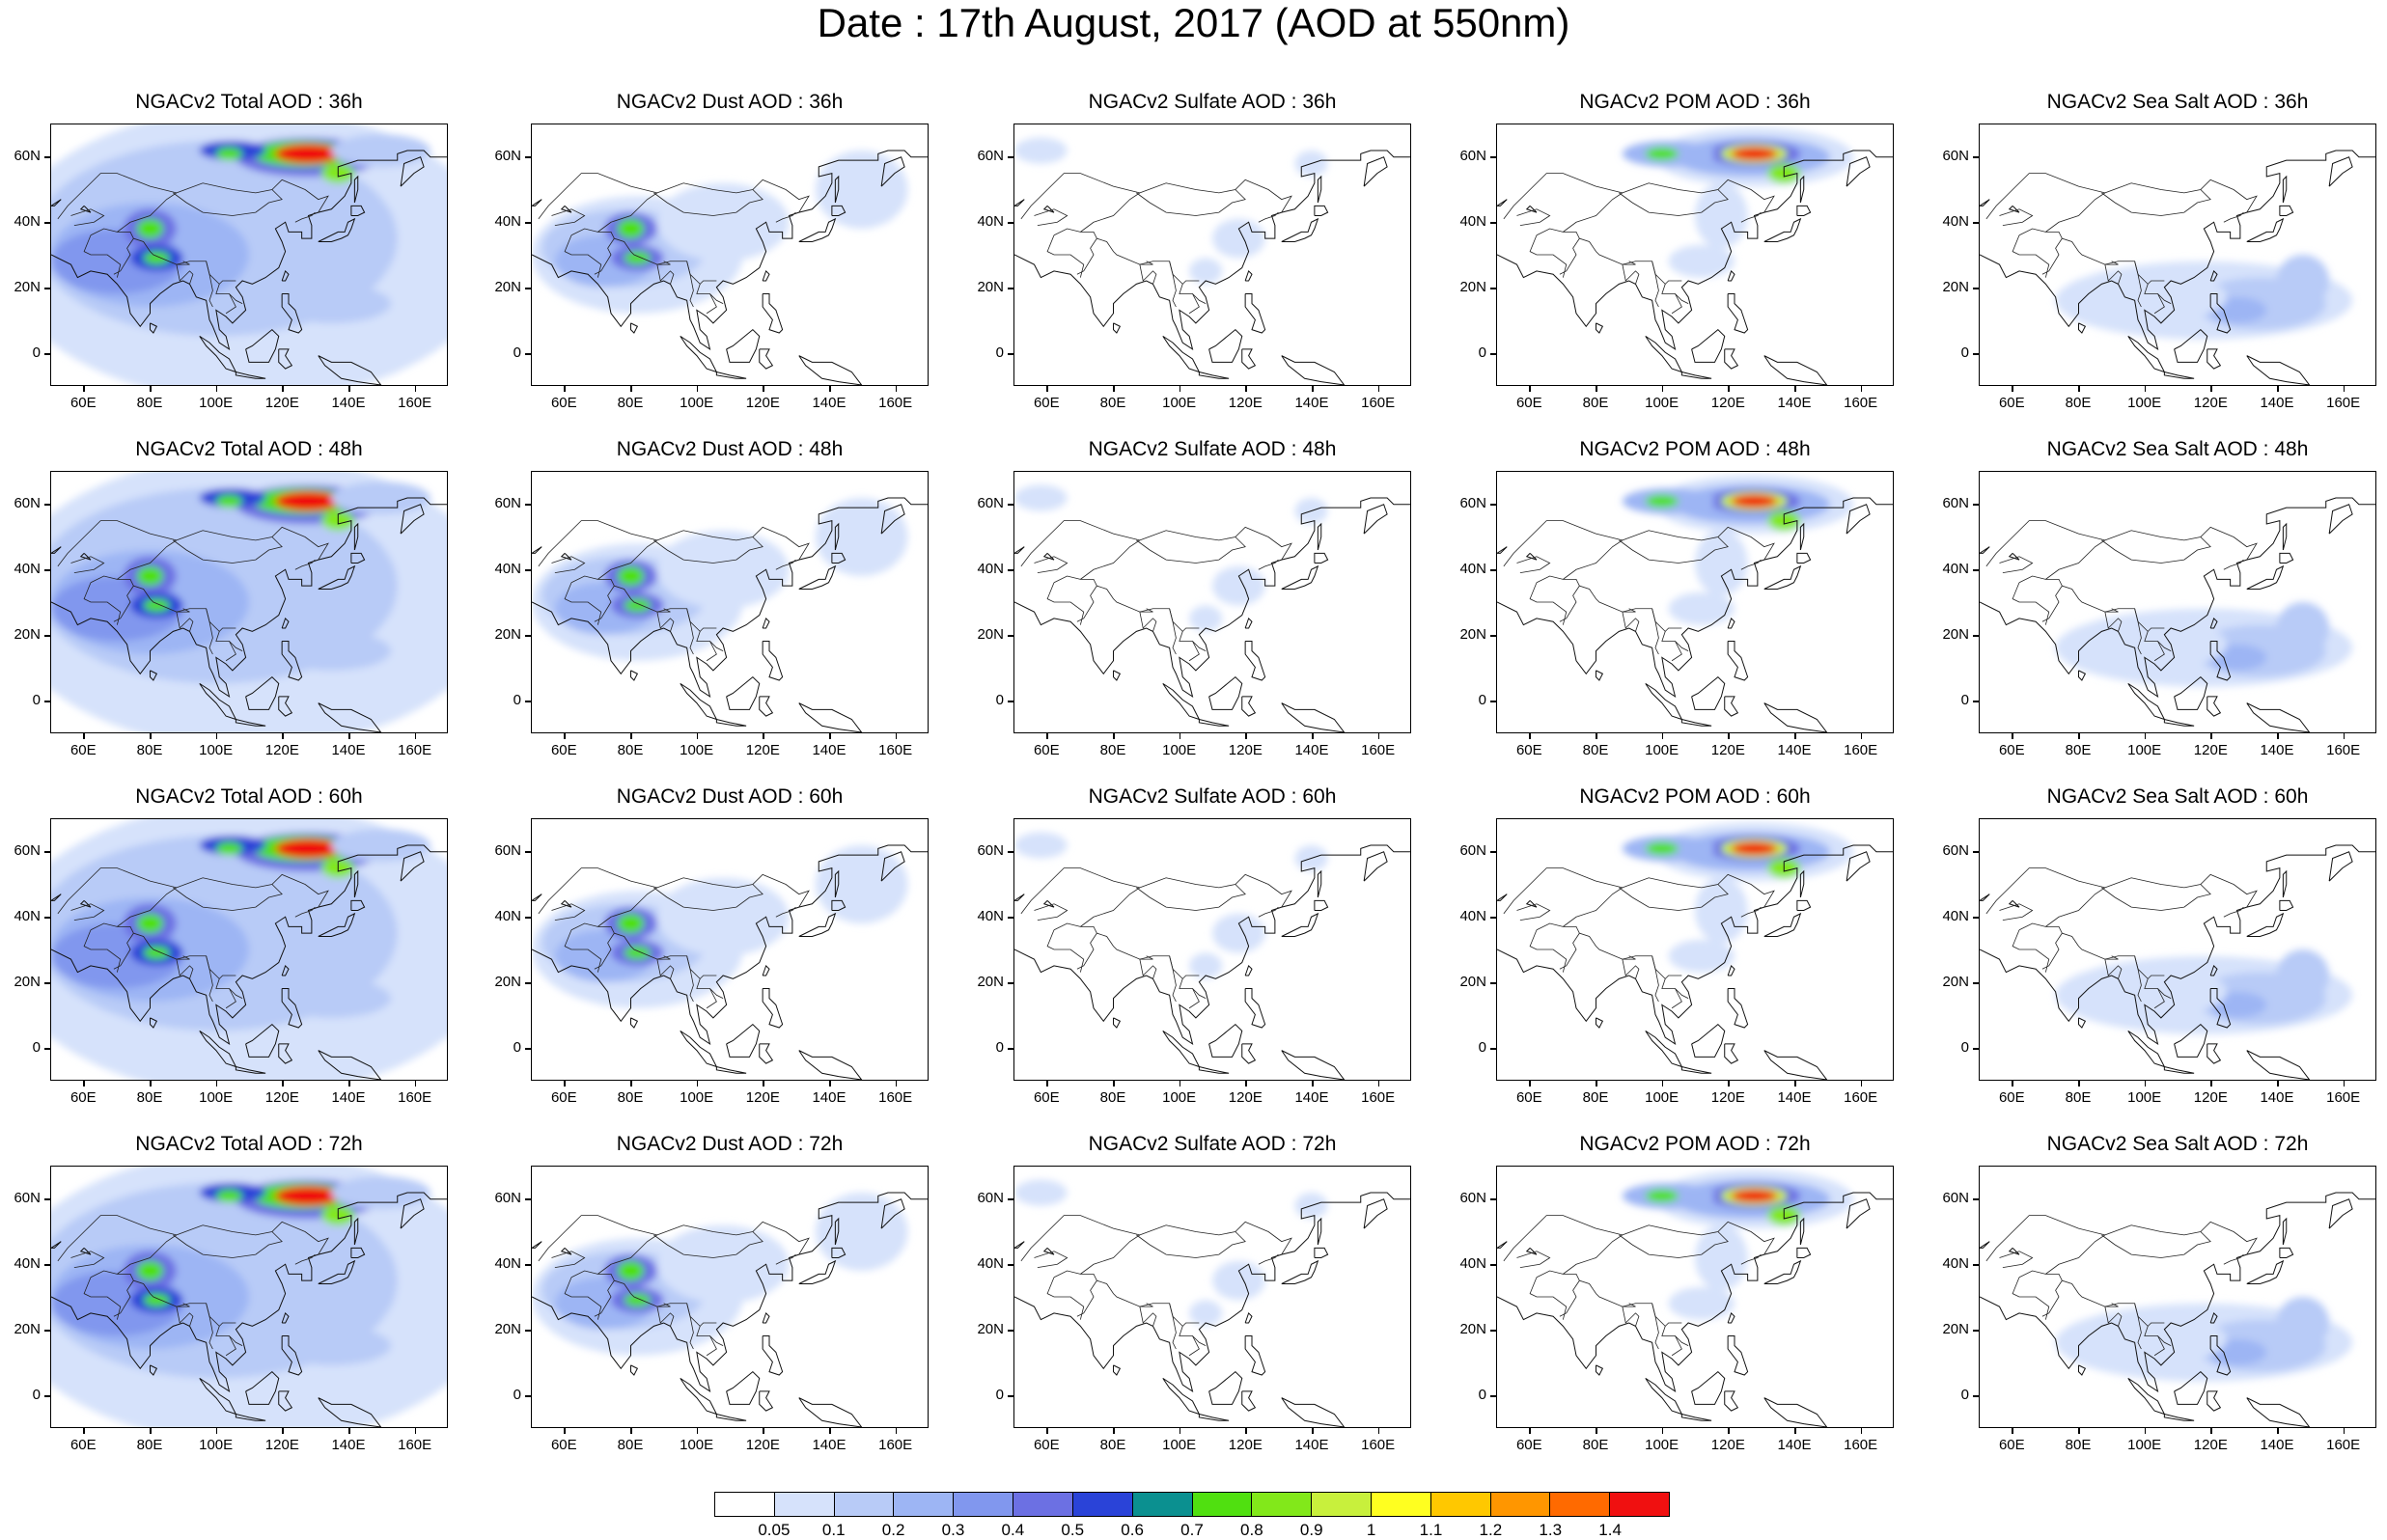 The image size is (2387, 1540). What do you see at coordinates (1371, 1530) in the screenshot?
I see `colorbar-label: 1` at bounding box center [1371, 1530].